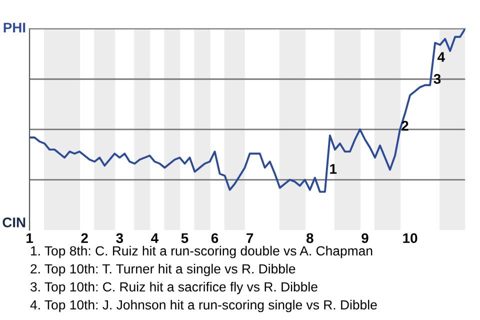 Image resolution: width=480 pixels, height=320 pixels. I want to click on x-tick-label: 2, so click(84, 238).